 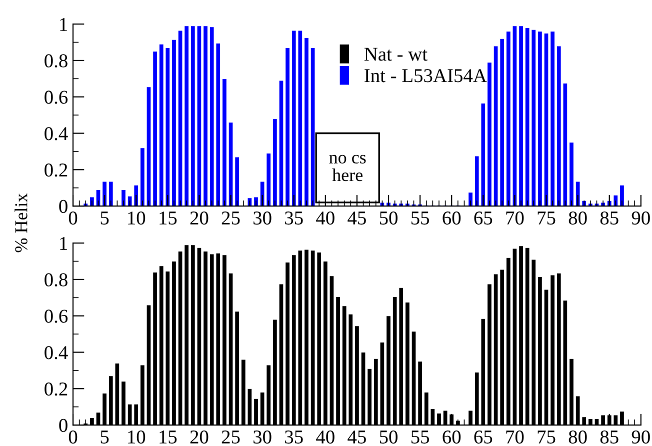 I want to click on legend-label: Nat - wt, so click(x=396, y=54).